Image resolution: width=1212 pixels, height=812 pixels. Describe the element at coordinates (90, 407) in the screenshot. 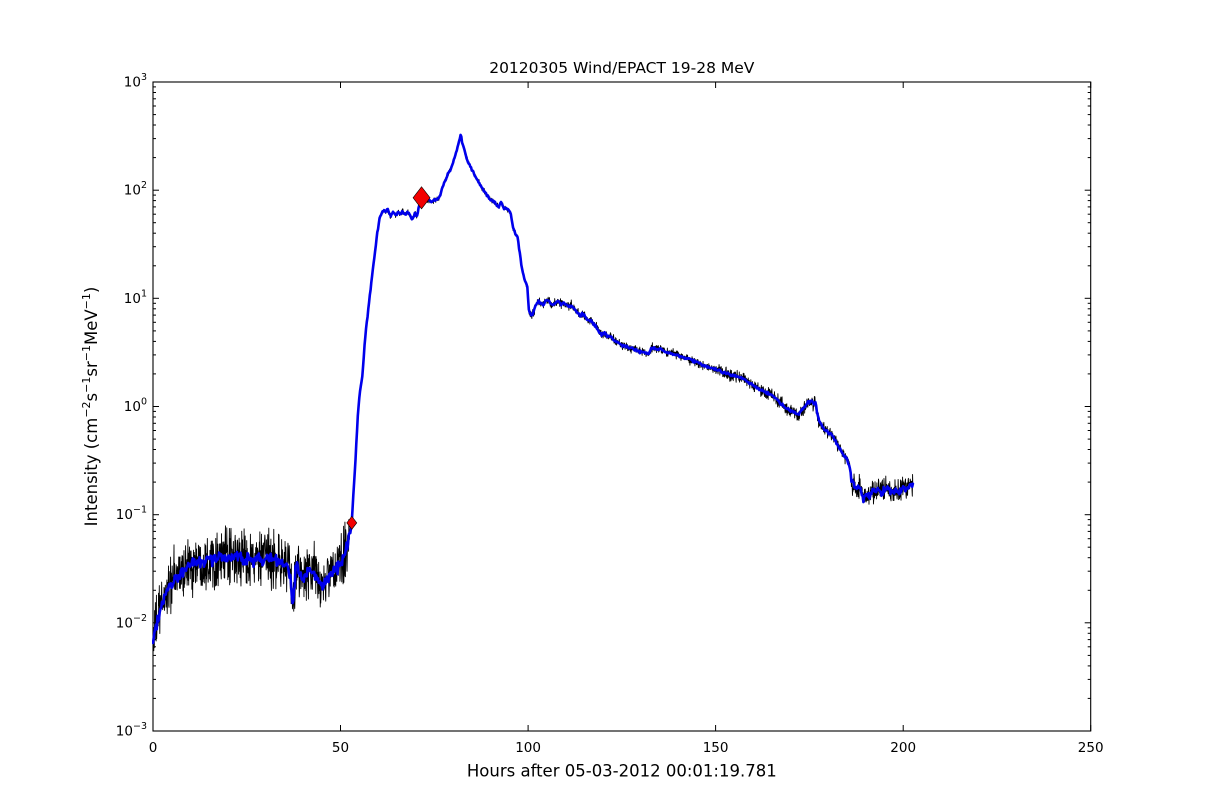

I see `y-axis-label: Intensity (cm−2s−1sr−1MeV−1)` at that location.